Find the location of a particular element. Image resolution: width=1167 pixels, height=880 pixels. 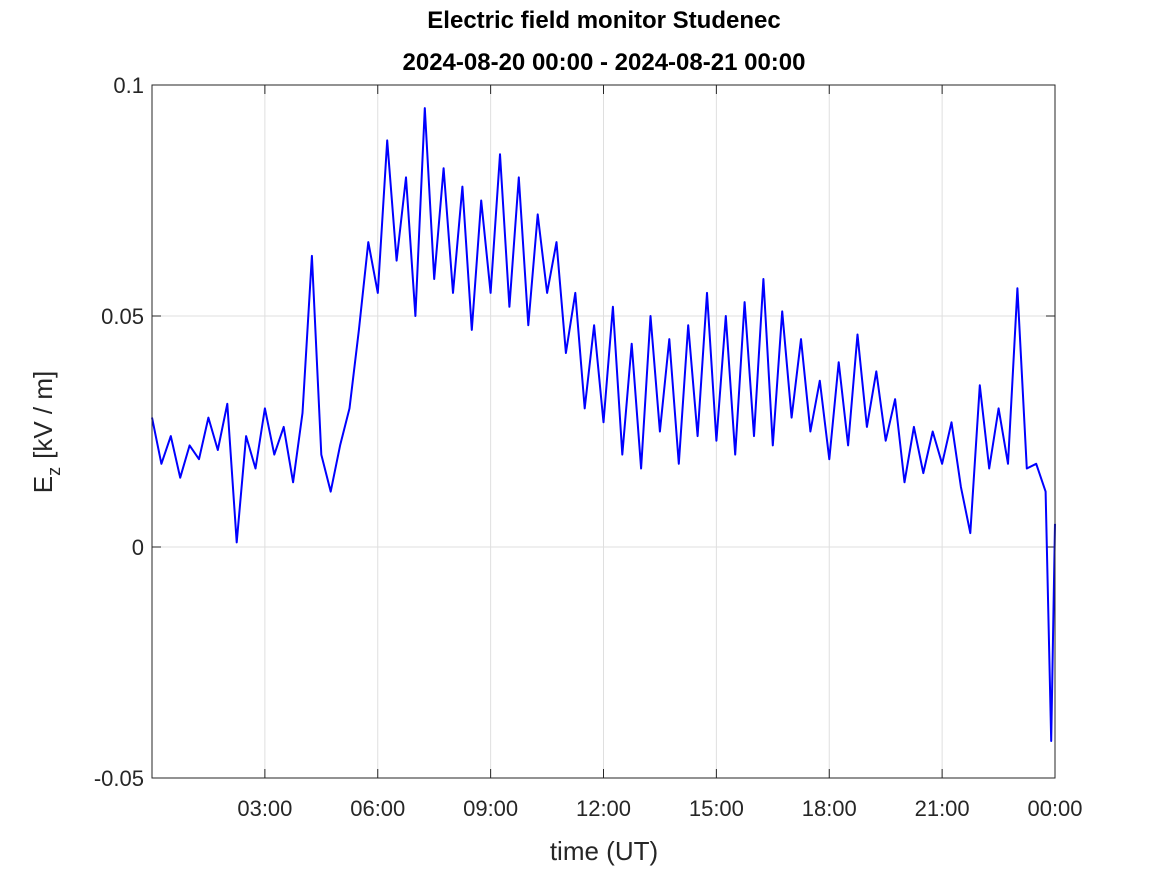

chart-subtitle: 2024-08-20 00:00 - 2024-08-21 00:00 is located at coordinates (604, 62).